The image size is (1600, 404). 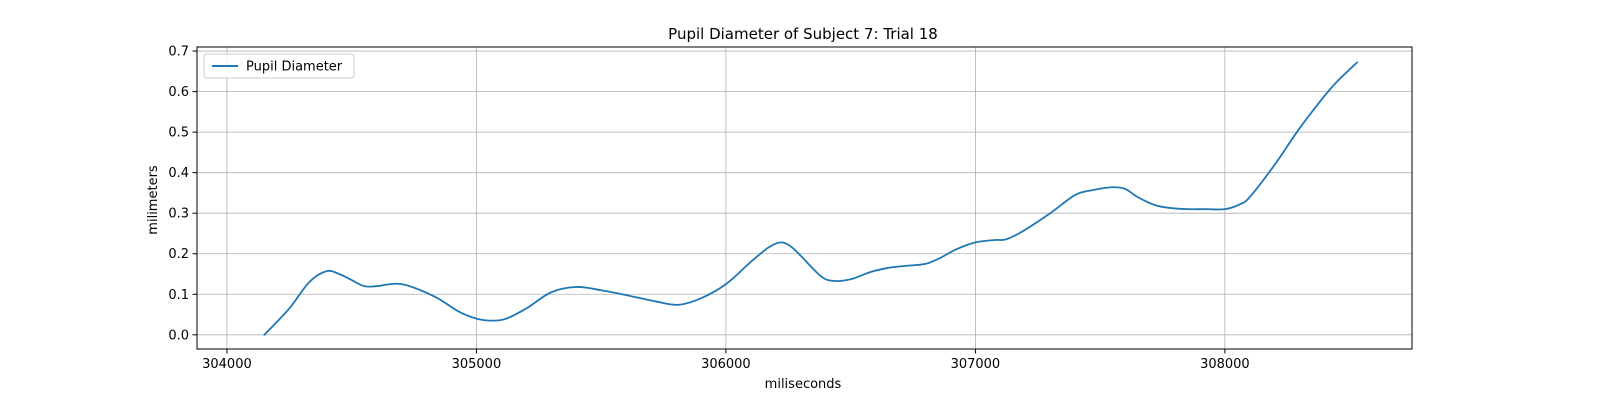 I want to click on y-tick-label: 0.1, so click(x=178, y=295).